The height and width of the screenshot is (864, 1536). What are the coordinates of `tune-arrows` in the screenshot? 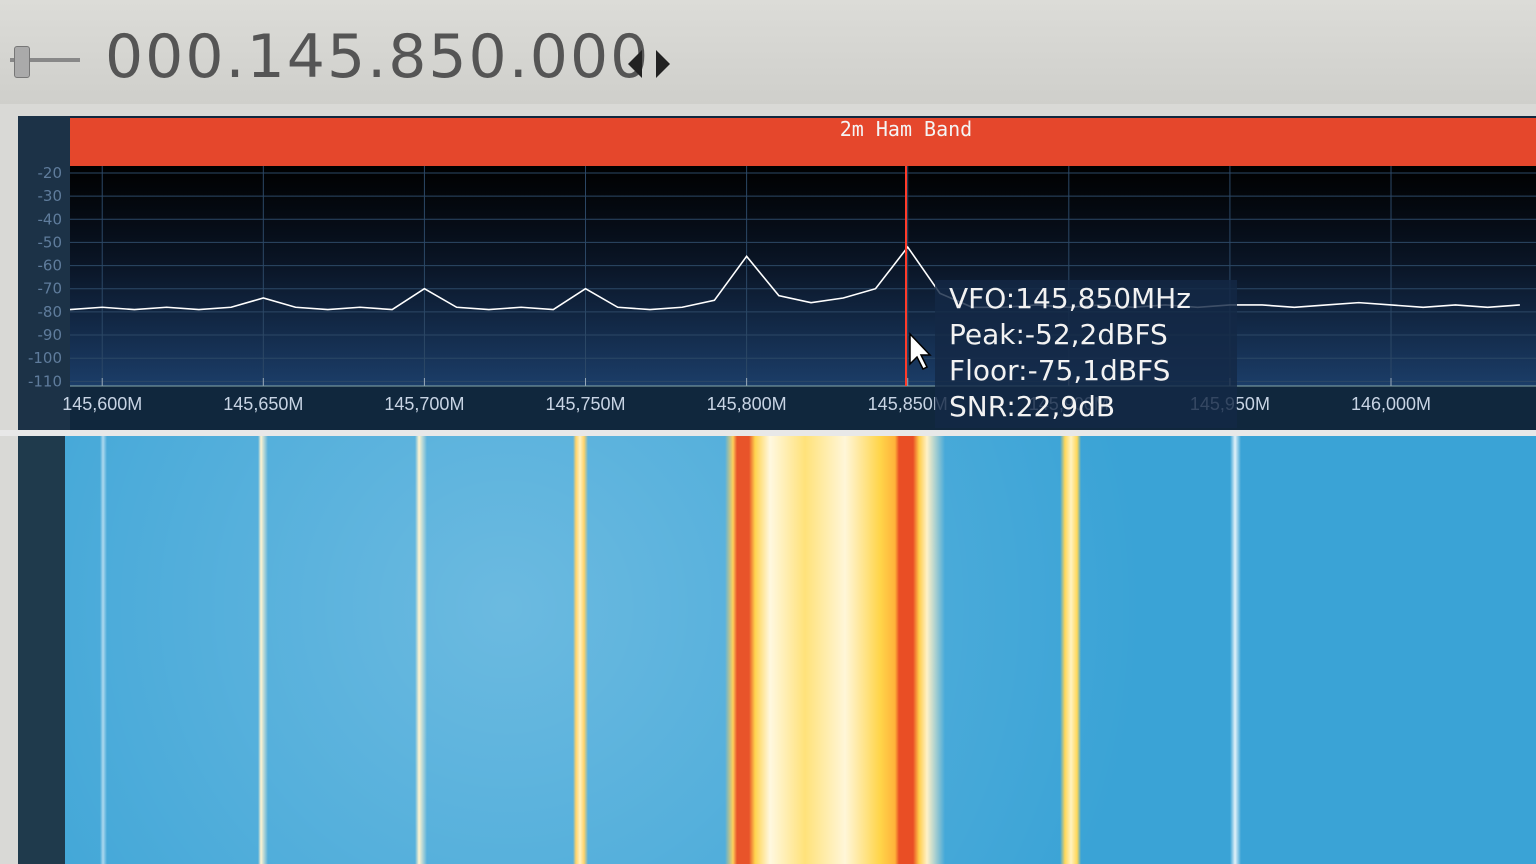 It's located at (653, 64).